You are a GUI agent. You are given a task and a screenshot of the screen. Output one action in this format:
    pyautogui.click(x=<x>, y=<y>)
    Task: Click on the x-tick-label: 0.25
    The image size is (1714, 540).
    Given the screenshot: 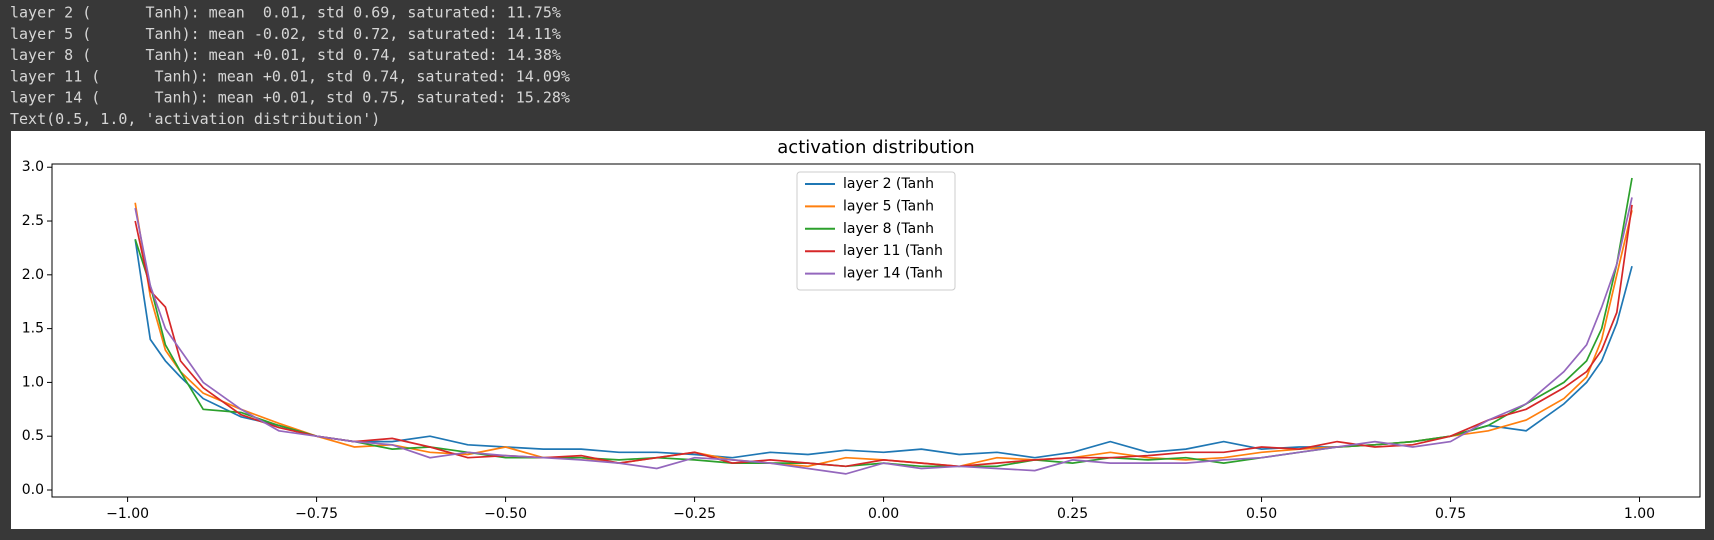 What is the action you would take?
    pyautogui.click(x=1072, y=514)
    